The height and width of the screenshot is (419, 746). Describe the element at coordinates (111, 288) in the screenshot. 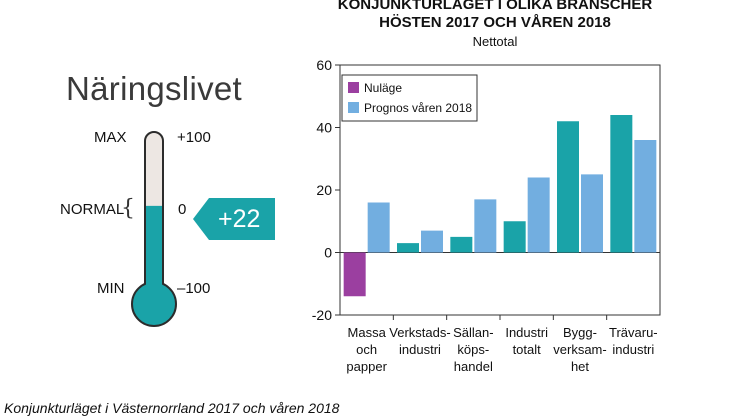

I see `min-label: MIN` at that location.